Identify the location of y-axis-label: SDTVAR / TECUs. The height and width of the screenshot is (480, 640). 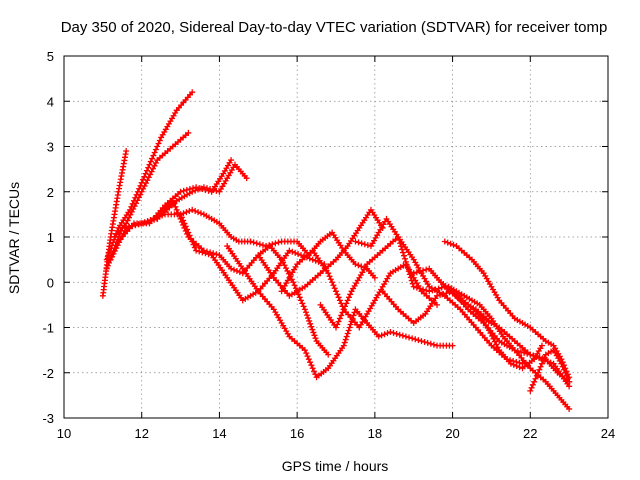
(14, 238).